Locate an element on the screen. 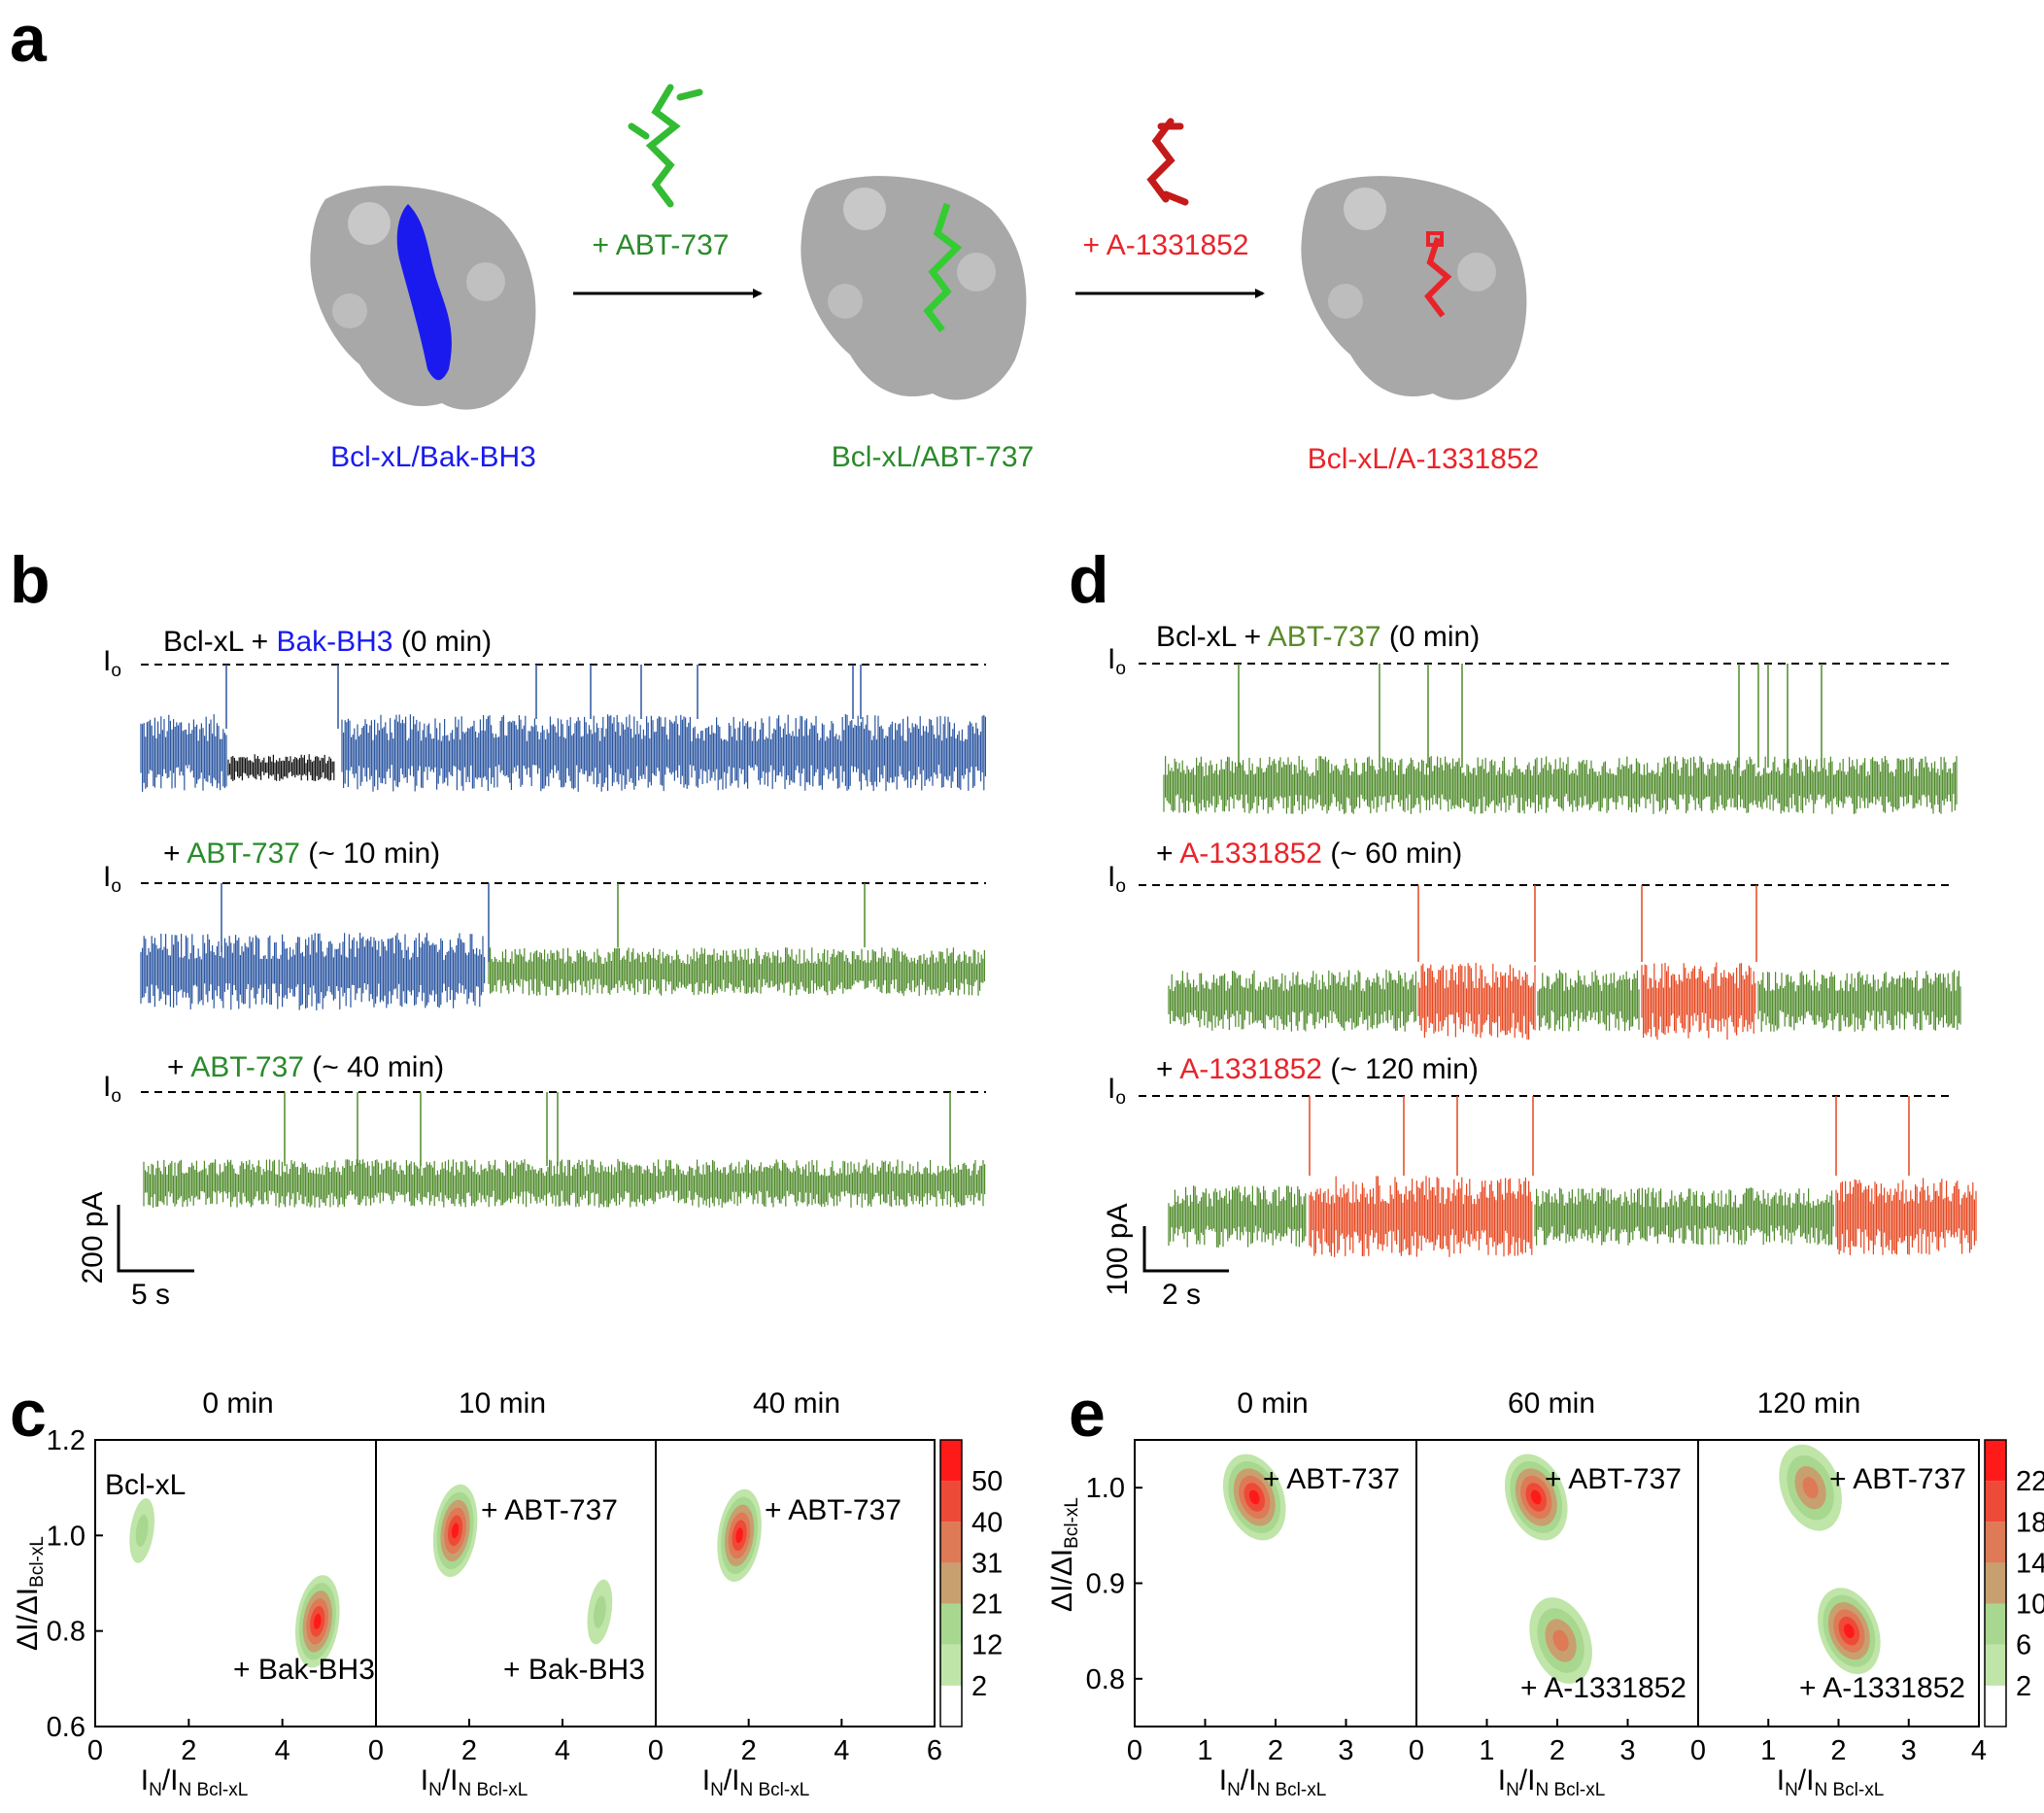 This screenshot has width=2044, height=1813. y-tick-label: 0.9 is located at coordinates (1105, 1585).